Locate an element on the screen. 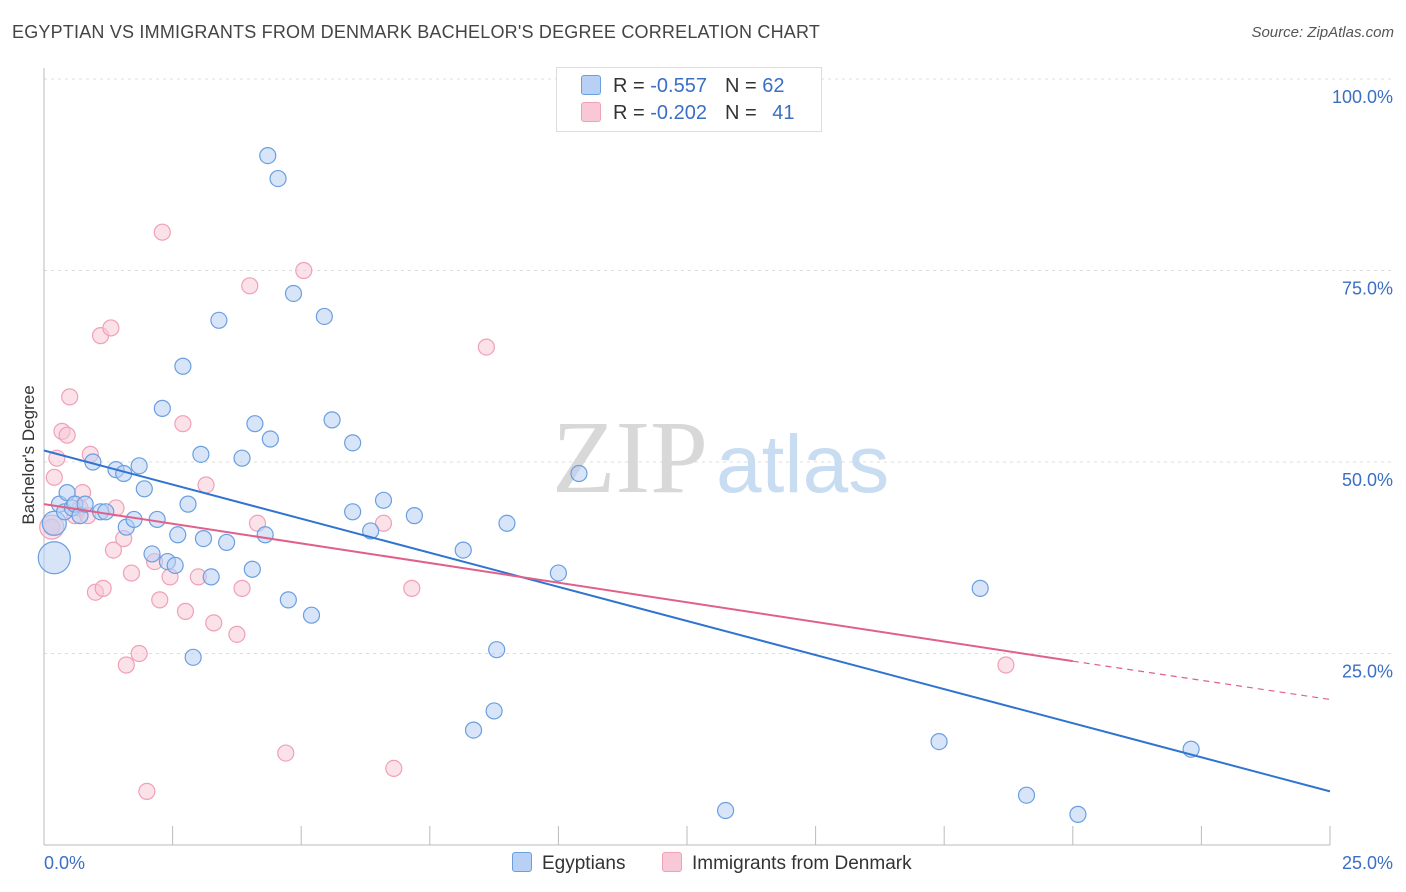  x-tick-label-min: 0.0% is located at coordinates (64, 863).